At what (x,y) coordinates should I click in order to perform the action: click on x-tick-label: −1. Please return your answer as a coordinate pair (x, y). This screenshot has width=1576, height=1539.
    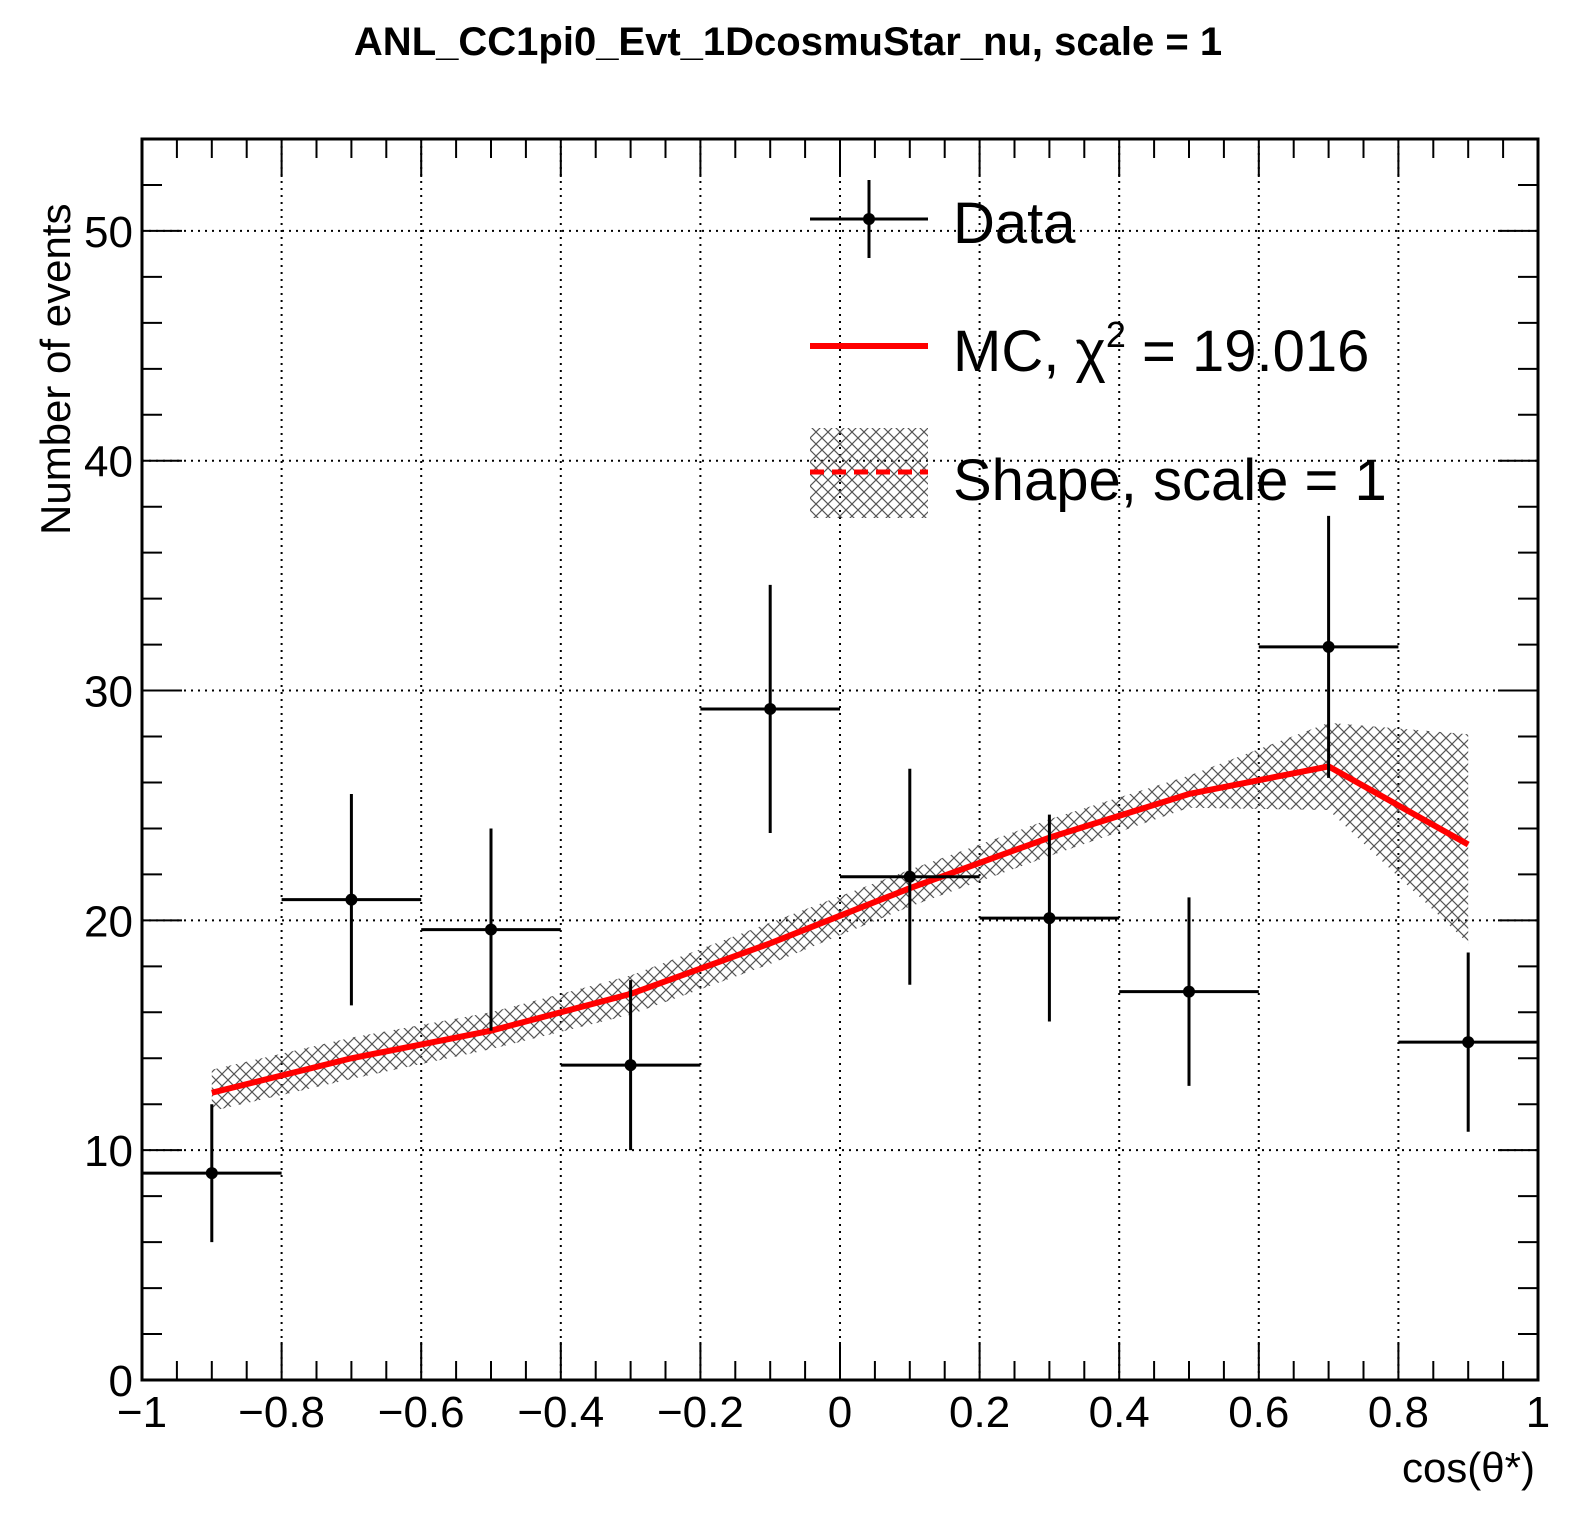
    Looking at the image, I should click on (142, 1412).